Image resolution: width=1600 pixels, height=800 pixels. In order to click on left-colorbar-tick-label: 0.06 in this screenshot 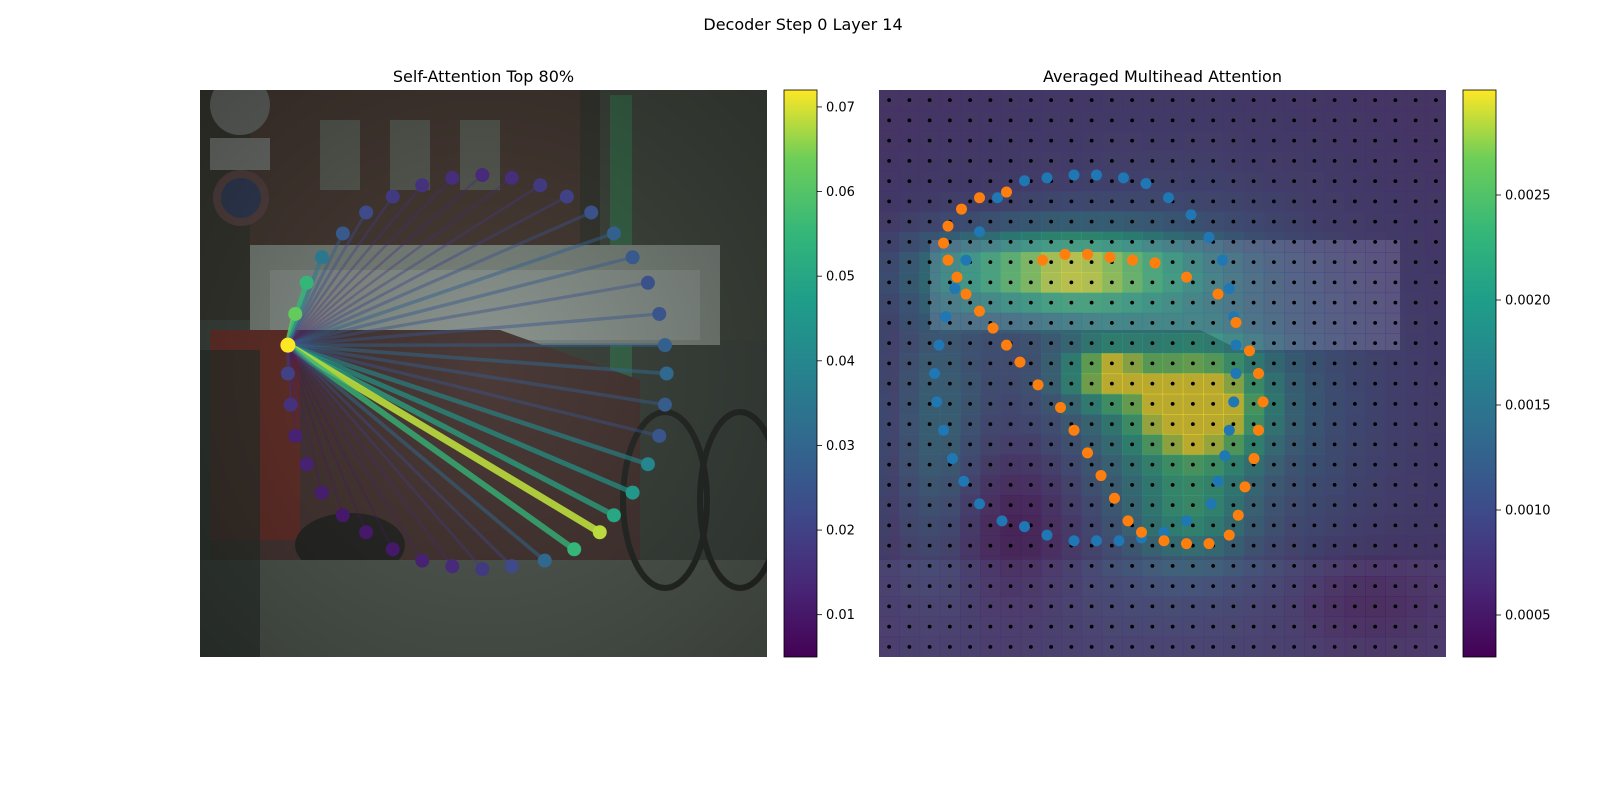, I will do `click(840, 192)`.